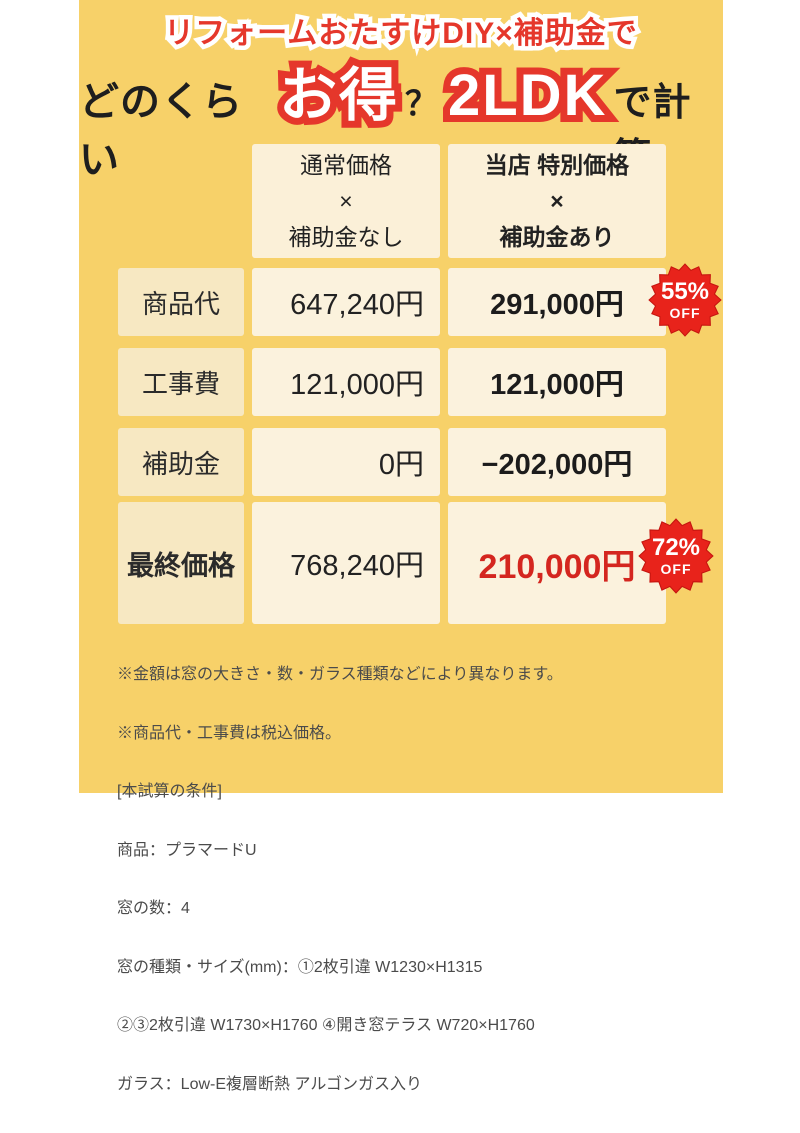  Describe the element at coordinates (557, 302) in the screenshot. I see `special-price-product-cost: 291,000円` at that location.